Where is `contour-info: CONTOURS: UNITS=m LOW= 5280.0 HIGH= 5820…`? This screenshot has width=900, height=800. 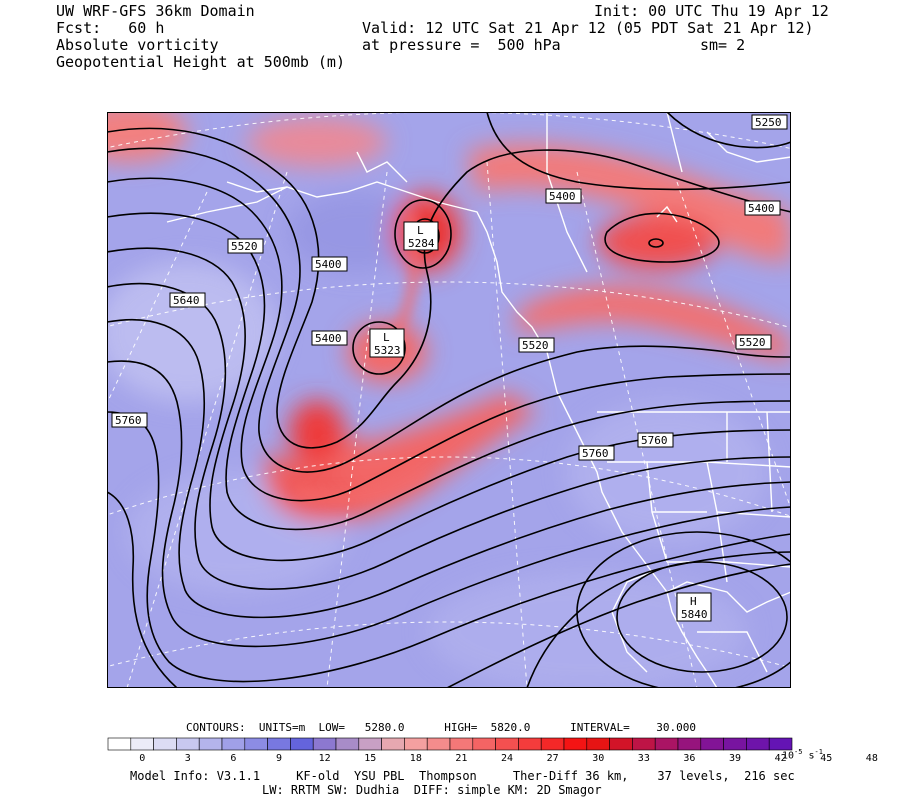 contour-info: CONTOURS: UNITS=m LOW= 5280.0 HIGH= 5820… is located at coordinates (441, 727).